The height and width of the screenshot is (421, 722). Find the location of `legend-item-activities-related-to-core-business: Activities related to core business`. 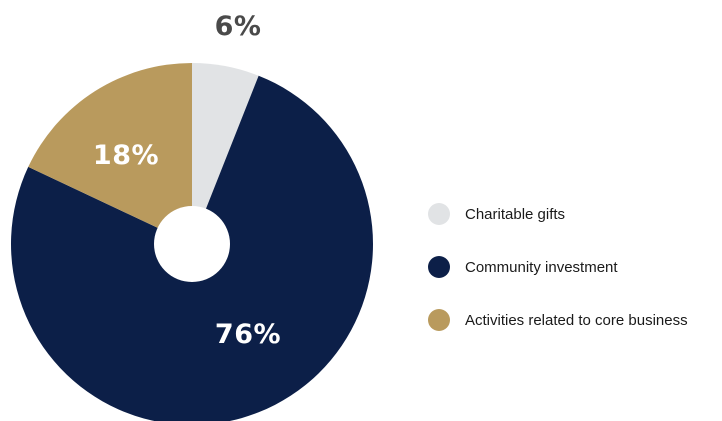

legend-item-activities-related-to-core-business: Activities related to core business is located at coordinates (558, 320).